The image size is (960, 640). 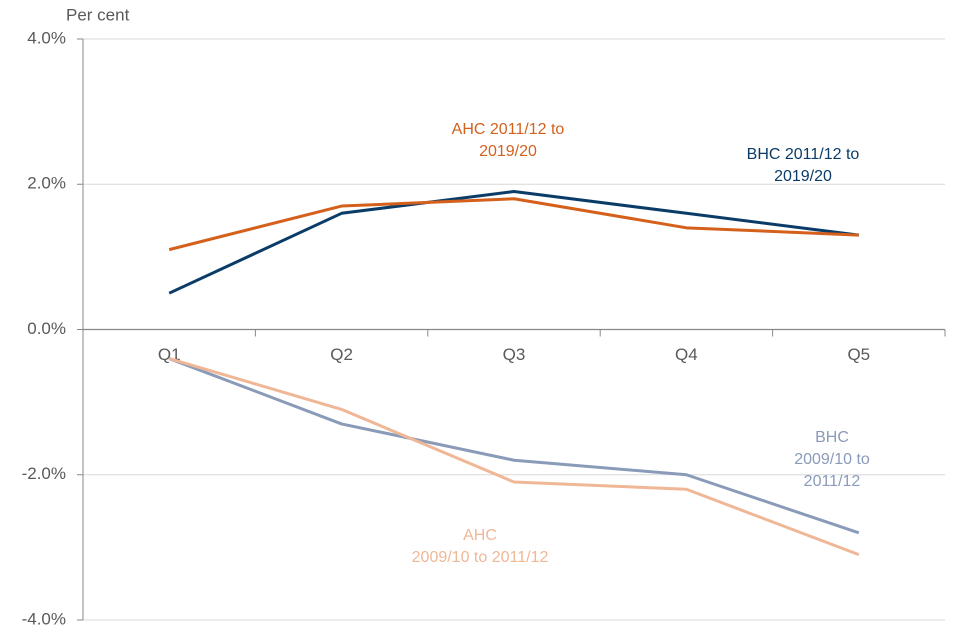 I want to click on y-axis-label: Per cent, so click(x=98, y=14).